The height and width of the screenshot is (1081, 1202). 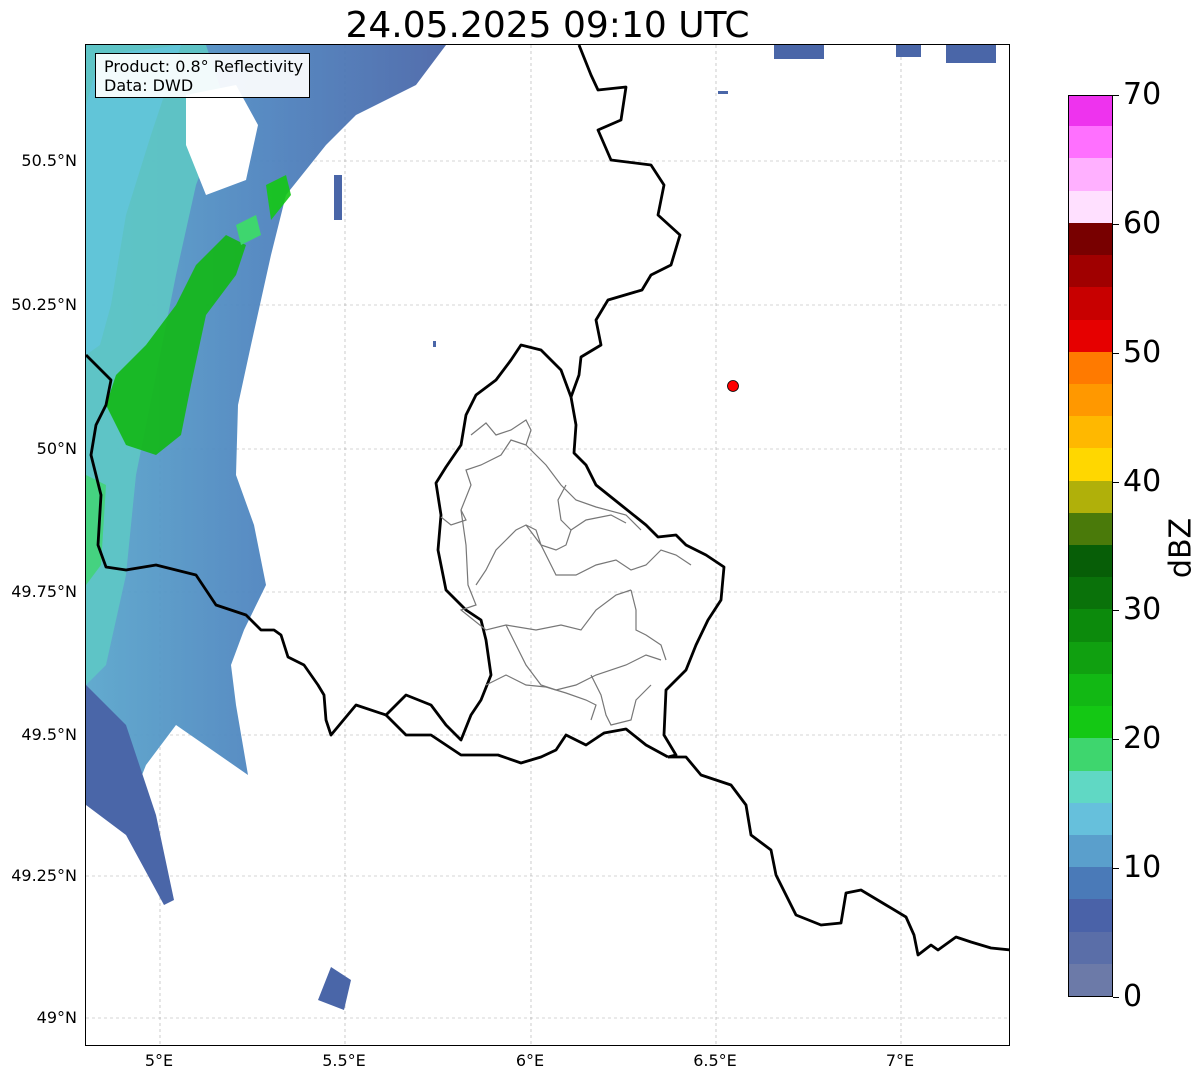 What do you see at coordinates (1133, 996) in the screenshot?
I see `colorbar-tick-label: 0` at bounding box center [1133, 996].